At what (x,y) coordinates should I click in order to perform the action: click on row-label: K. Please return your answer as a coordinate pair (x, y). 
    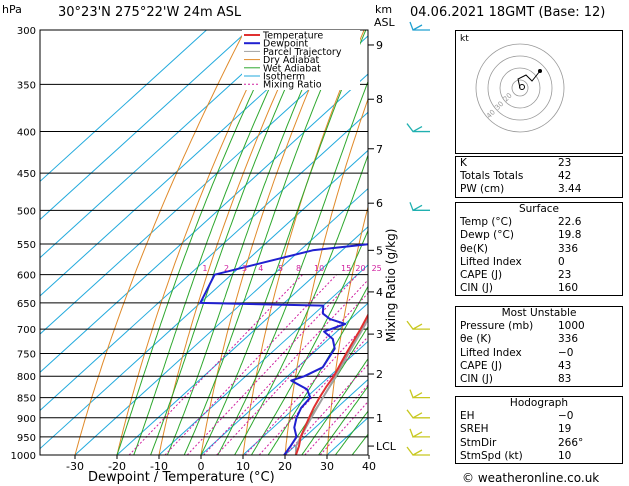
    Looking at the image, I should click on (463, 163).